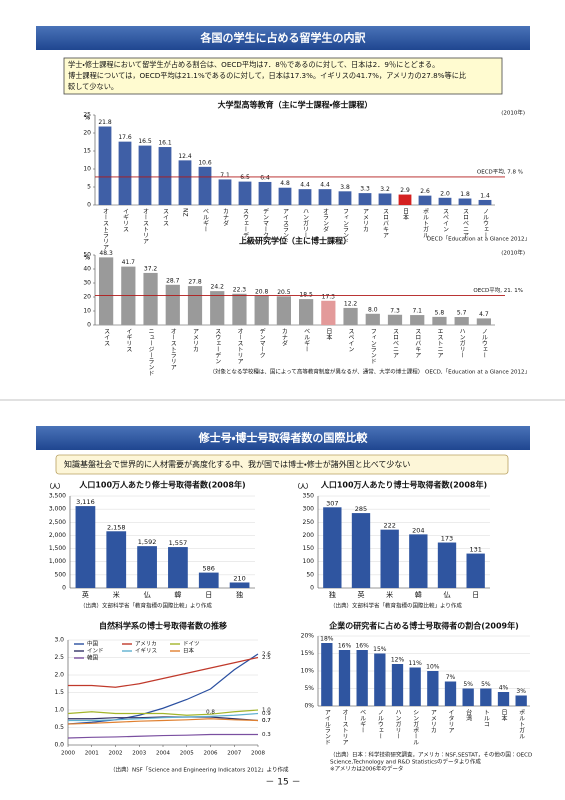 The image size is (565, 800). I want to click on y-tick-label: 50, so click(87, 255).